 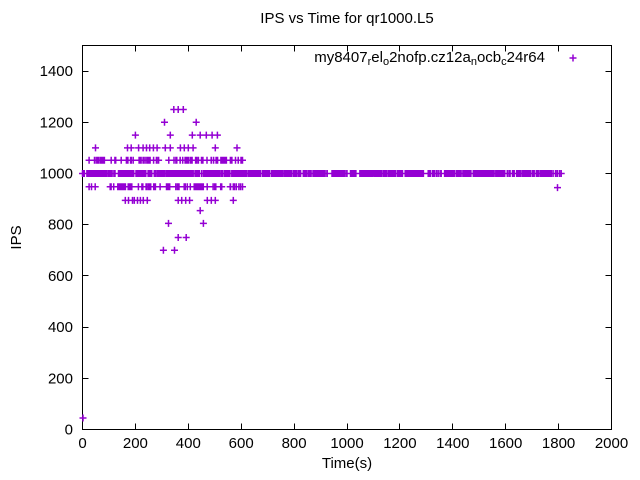 I want to click on svg-text: 1800, so click(x=558, y=443).